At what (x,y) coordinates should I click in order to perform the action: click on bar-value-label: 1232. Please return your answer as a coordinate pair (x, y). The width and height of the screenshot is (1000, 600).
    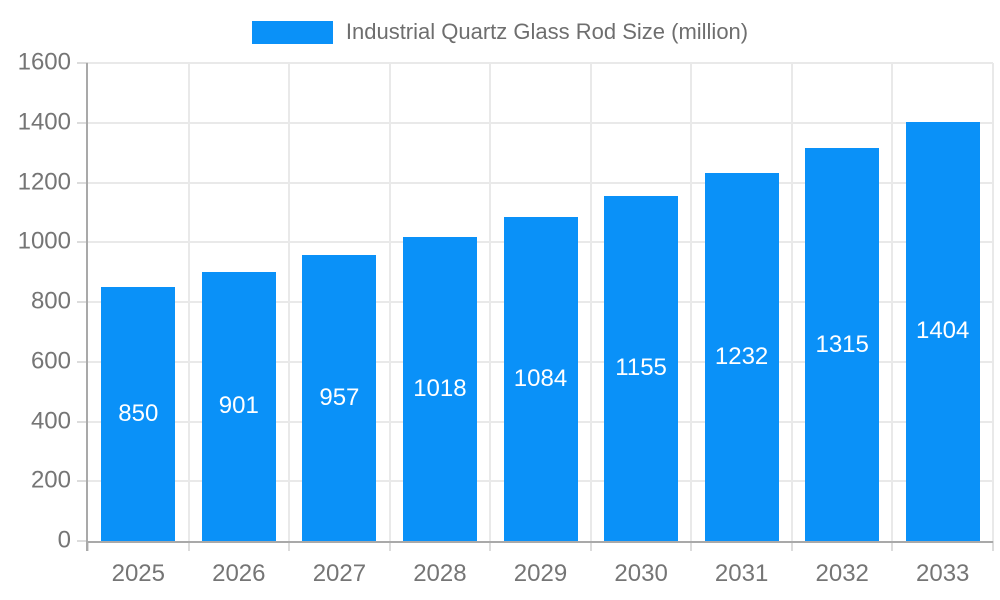
    Looking at the image, I should click on (741, 356).